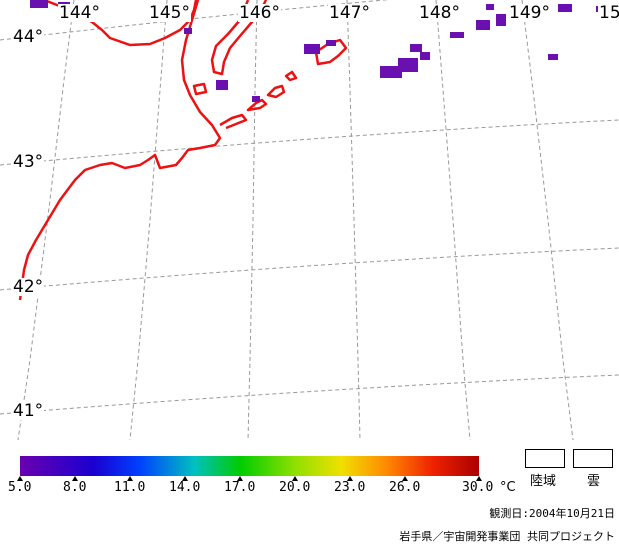  Describe the element at coordinates (169, 13) in the screenshot. I see `longitude-label: 145°` at that location.